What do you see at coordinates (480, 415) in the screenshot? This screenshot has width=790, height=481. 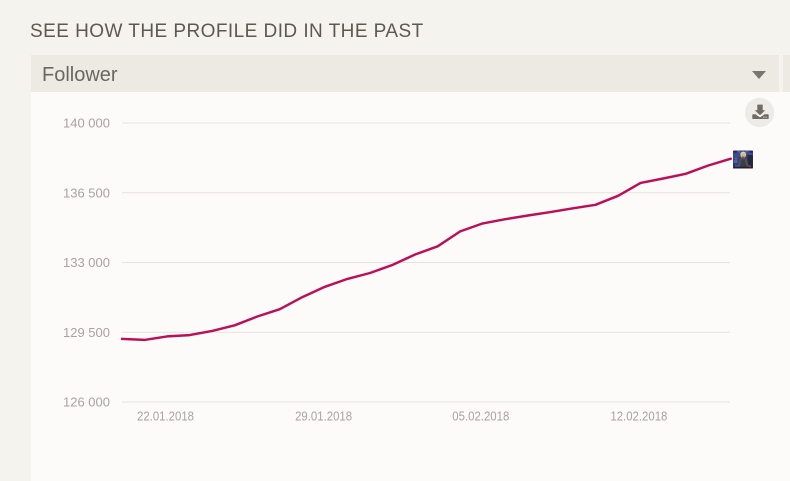 I see `svg-text: 05.02.2018` at bounding box center [480, 415].